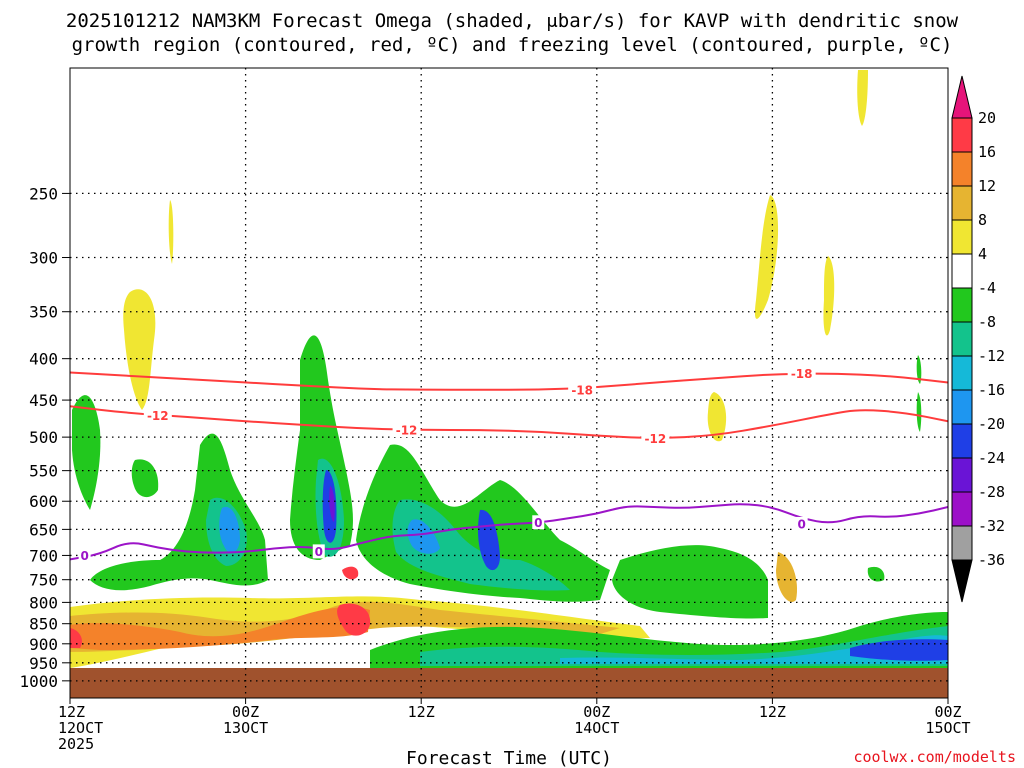 The height and width of the screenshot is (768, 1024). Describe the element at coordinates (43, 580) in the screenshot. I see `y-tick-label-750: 750` at that location.